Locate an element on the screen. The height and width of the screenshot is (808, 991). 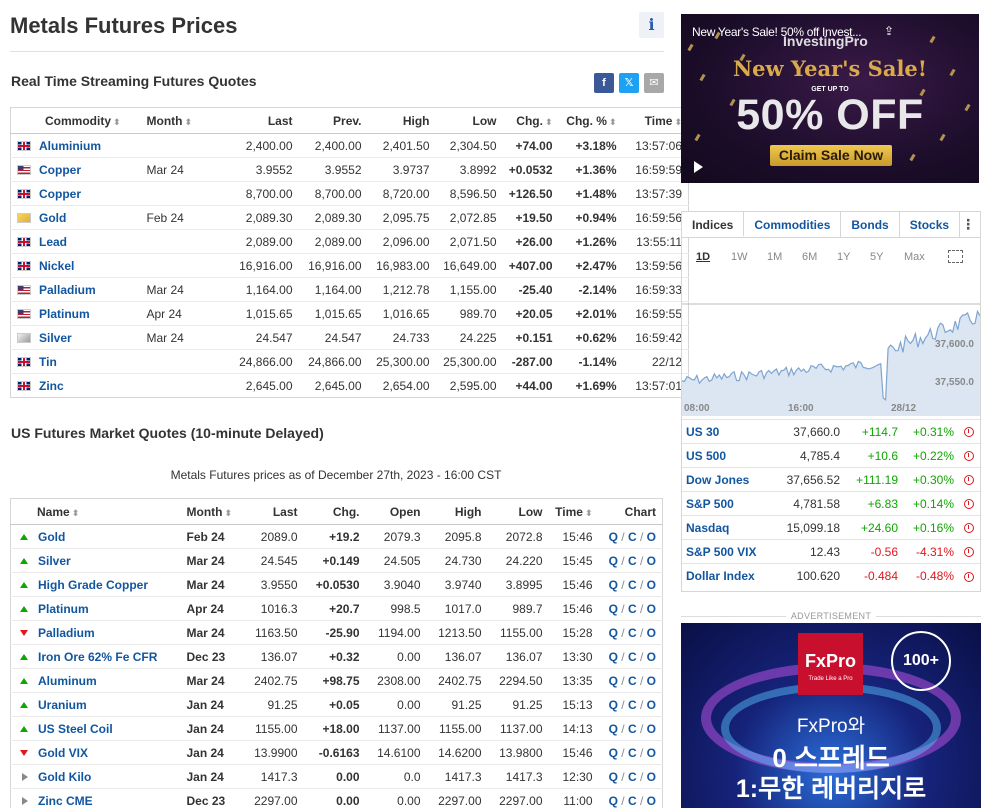
tab-commodities: Commodities is located at coordinates (793, 224).